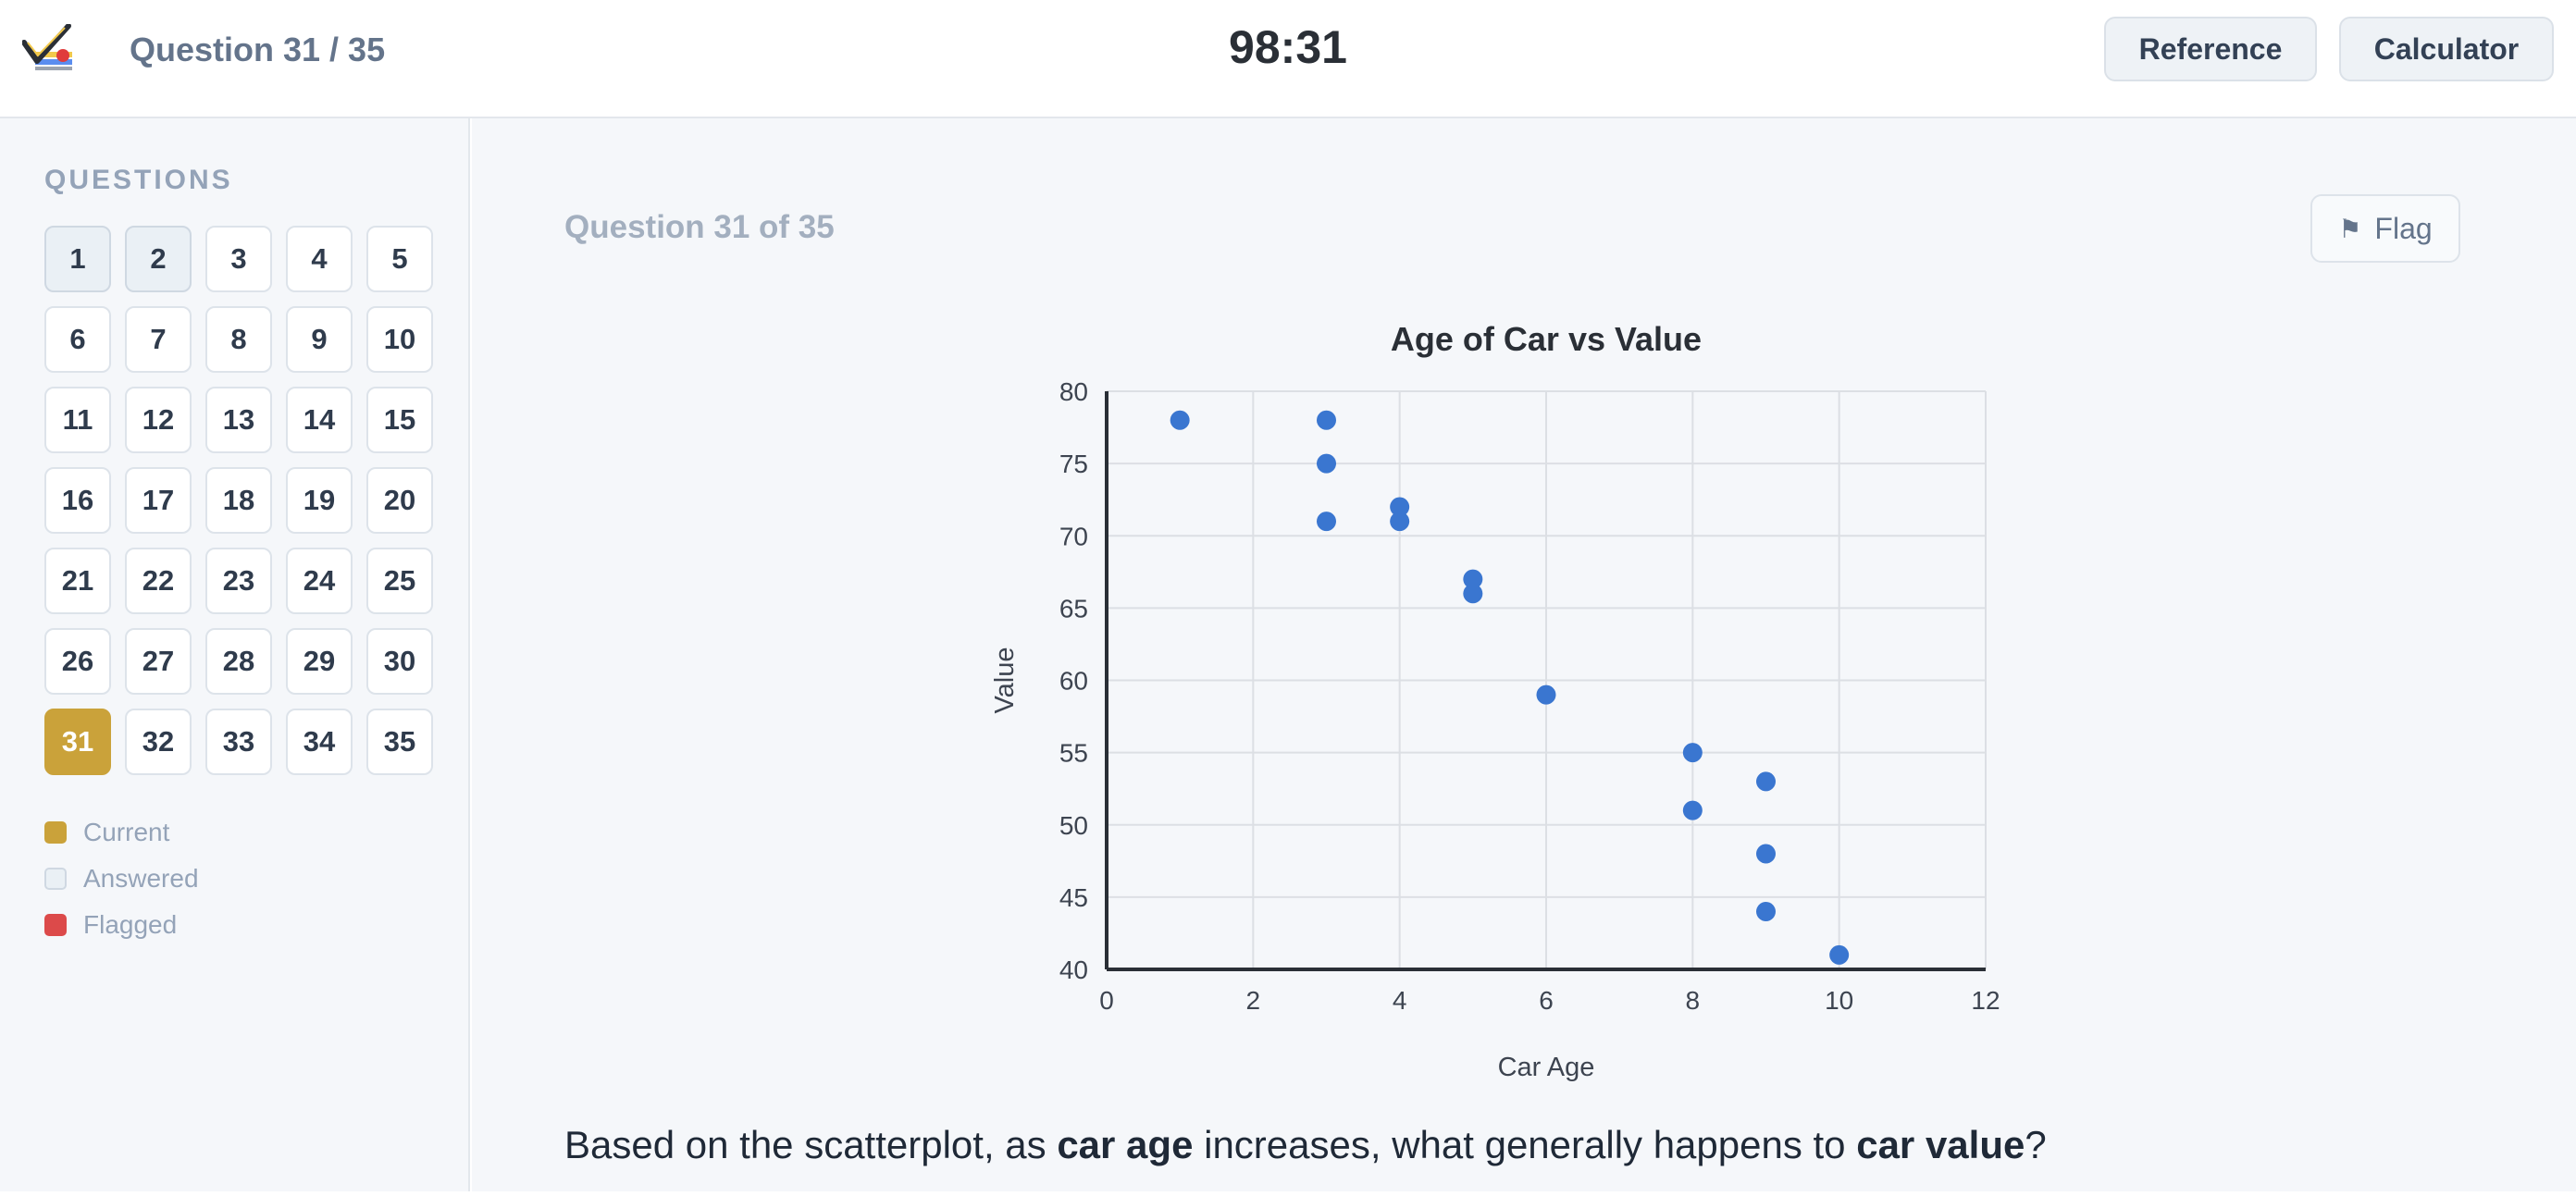 The height and width of the screenshot is (1196, 2576). Describe the element at coordinates (399, 259) in the screenshot. I see `question-button-5: 5` at that location.